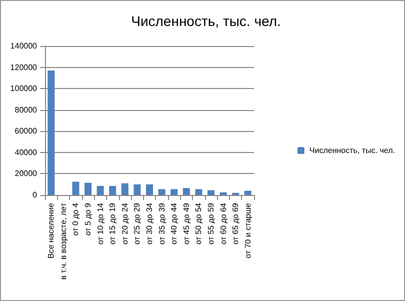  Describe the element at coordinates (149, 223) in the screenshot. I see `x-tick-label: от 30 до 34` at that location.